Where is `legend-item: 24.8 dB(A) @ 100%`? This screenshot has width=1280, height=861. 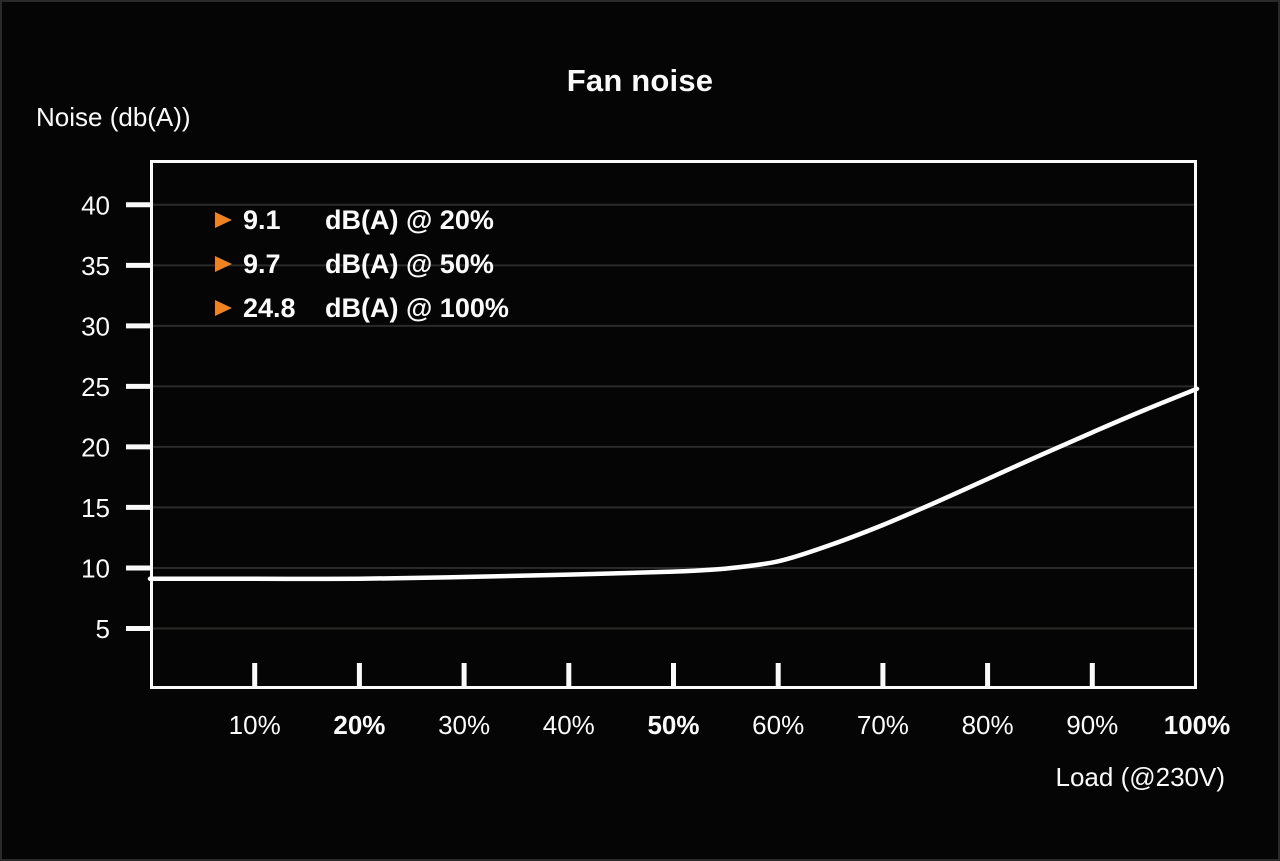
legend-item: 24.8 dB(A) @ 100% is located at coordinates (362, 308).